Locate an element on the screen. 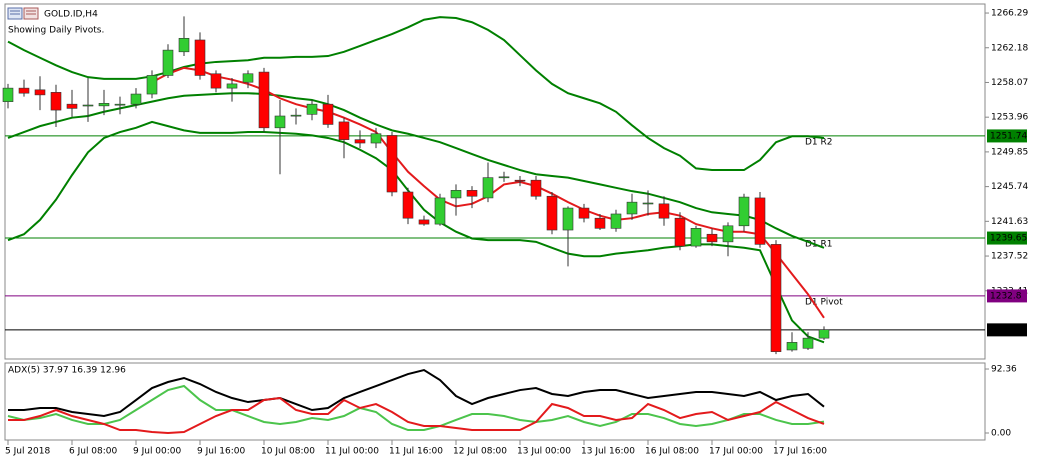 The image size is (1045, 465). level-price-label: 1232.8 is located at coordinates (1006, 296).